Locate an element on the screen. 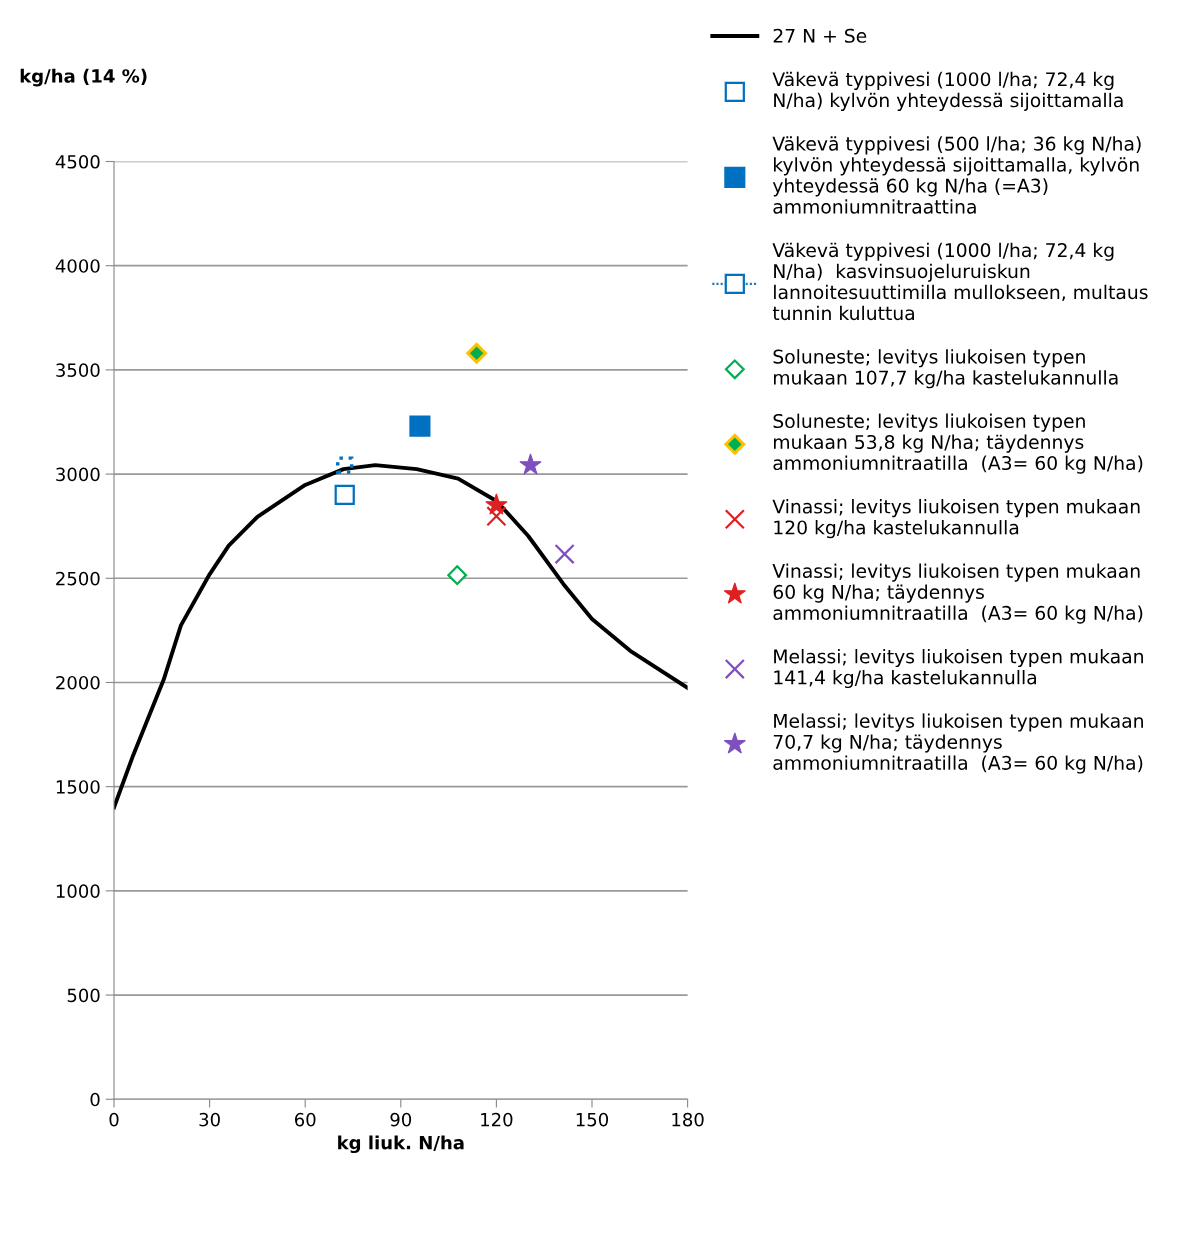 This screenshot has height=1252, width=1200. y-tick-label: 4000 is located at coordinates (77, 266).